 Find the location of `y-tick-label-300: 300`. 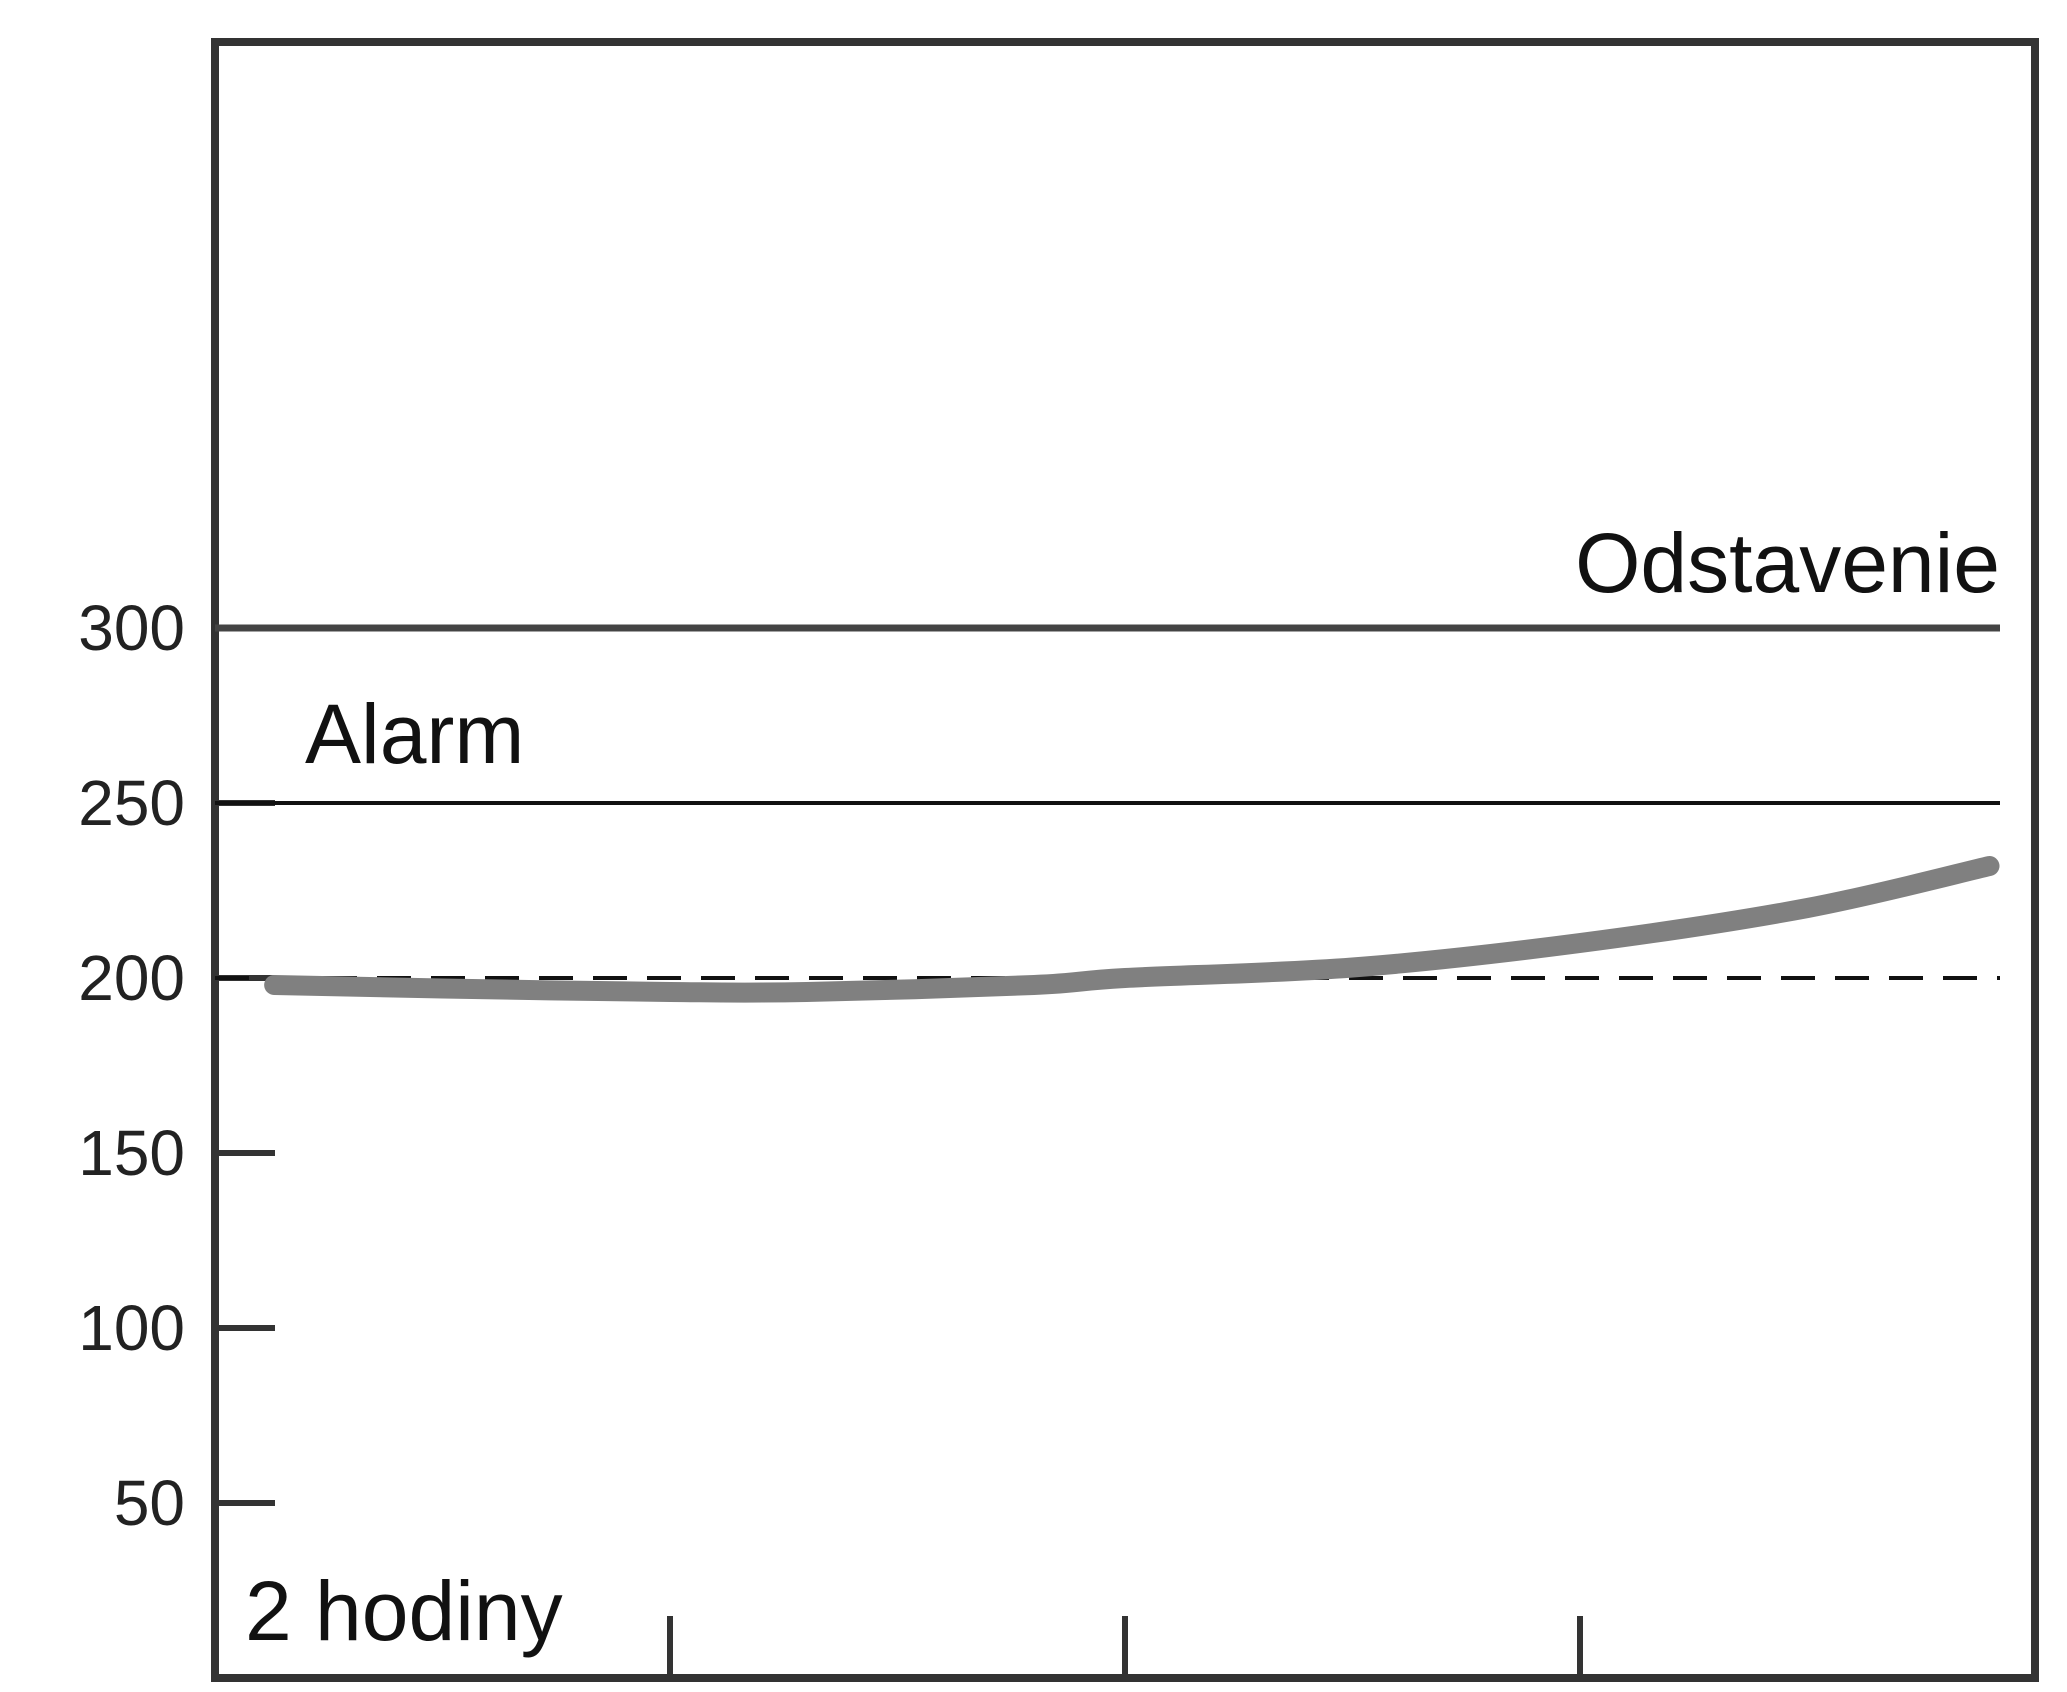

y-tick-label-300: 300 is located at coordinates (131, 628).